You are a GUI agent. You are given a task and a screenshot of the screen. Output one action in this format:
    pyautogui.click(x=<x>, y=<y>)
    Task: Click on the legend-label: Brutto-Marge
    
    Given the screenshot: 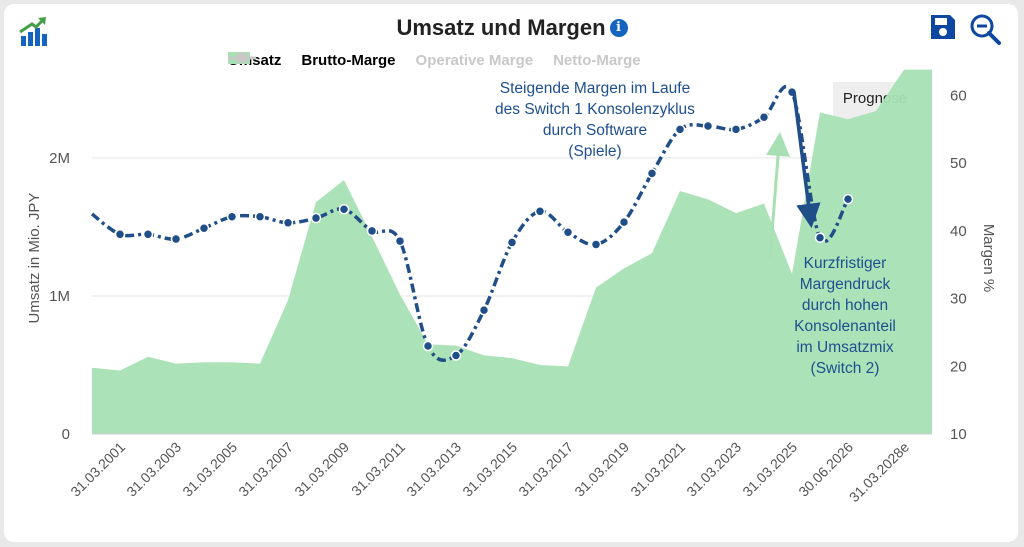 What is the action you would take?
    pyautogui.click(x=348, y=60)
    